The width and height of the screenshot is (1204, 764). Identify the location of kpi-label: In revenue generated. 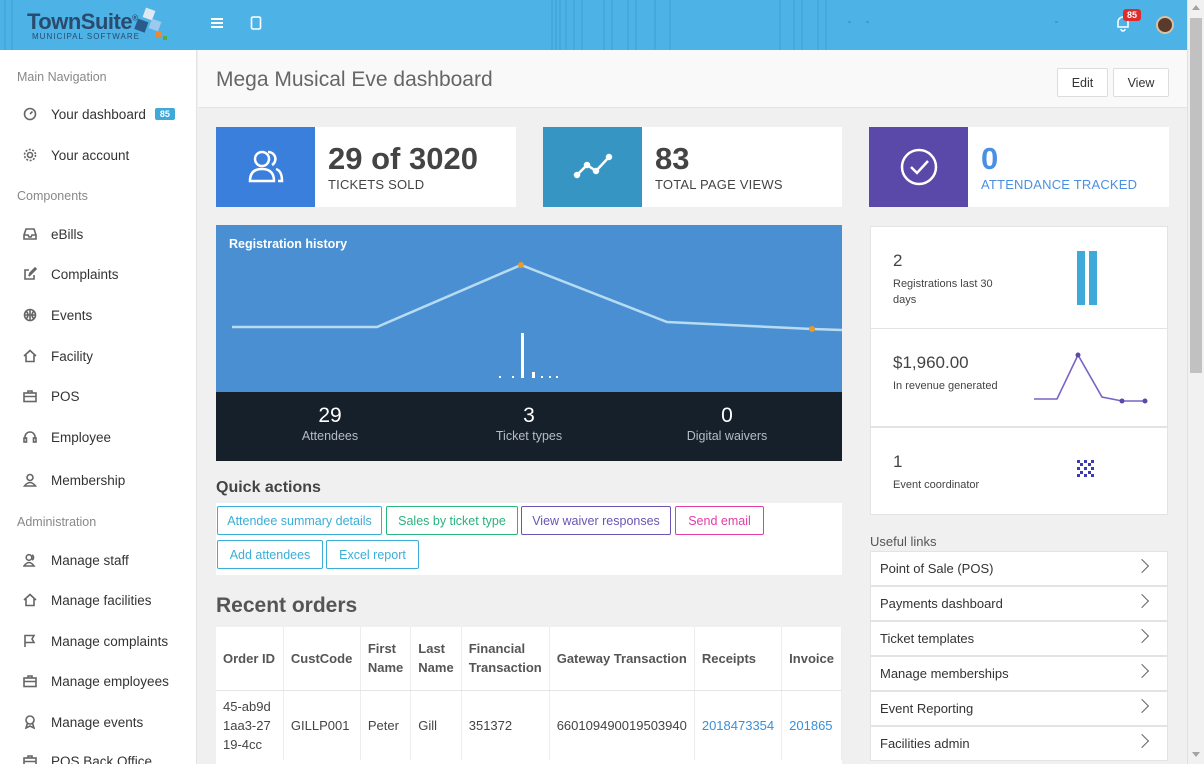
(945, 386).